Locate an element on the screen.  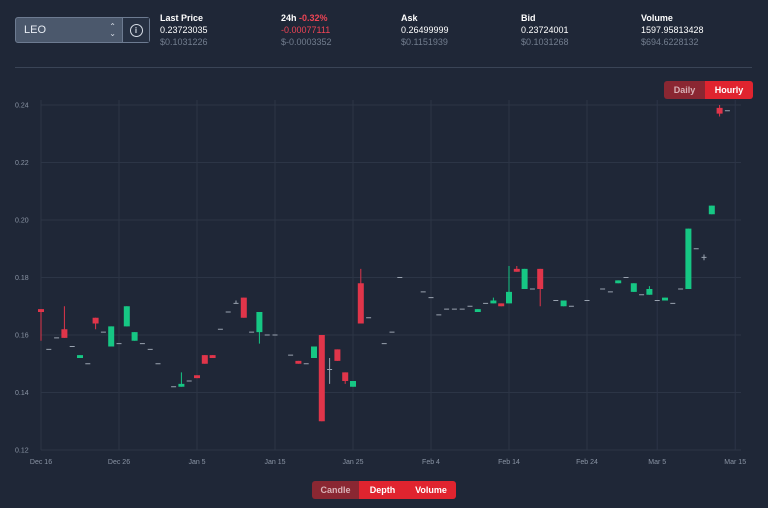
hourly-button: Hourly is located at coordinates (729, 90).